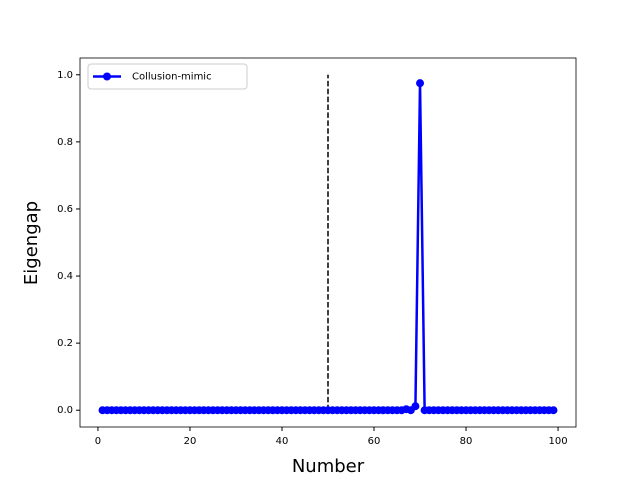  Describe the element at coordinates (65, 343) in the screenshot. I see `y-tick-label: 0.2` at that location.